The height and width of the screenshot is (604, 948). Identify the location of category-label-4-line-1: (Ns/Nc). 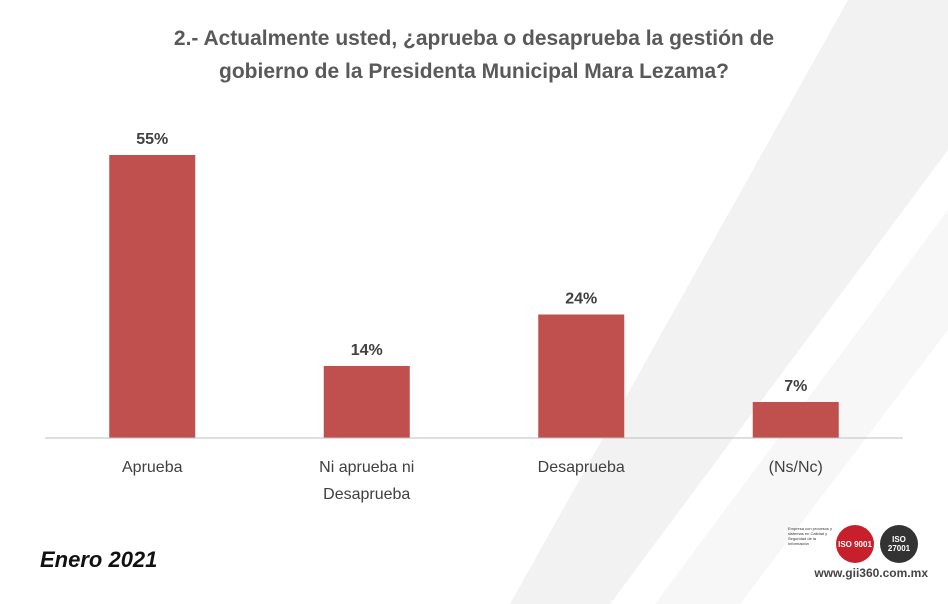
(796, 467).